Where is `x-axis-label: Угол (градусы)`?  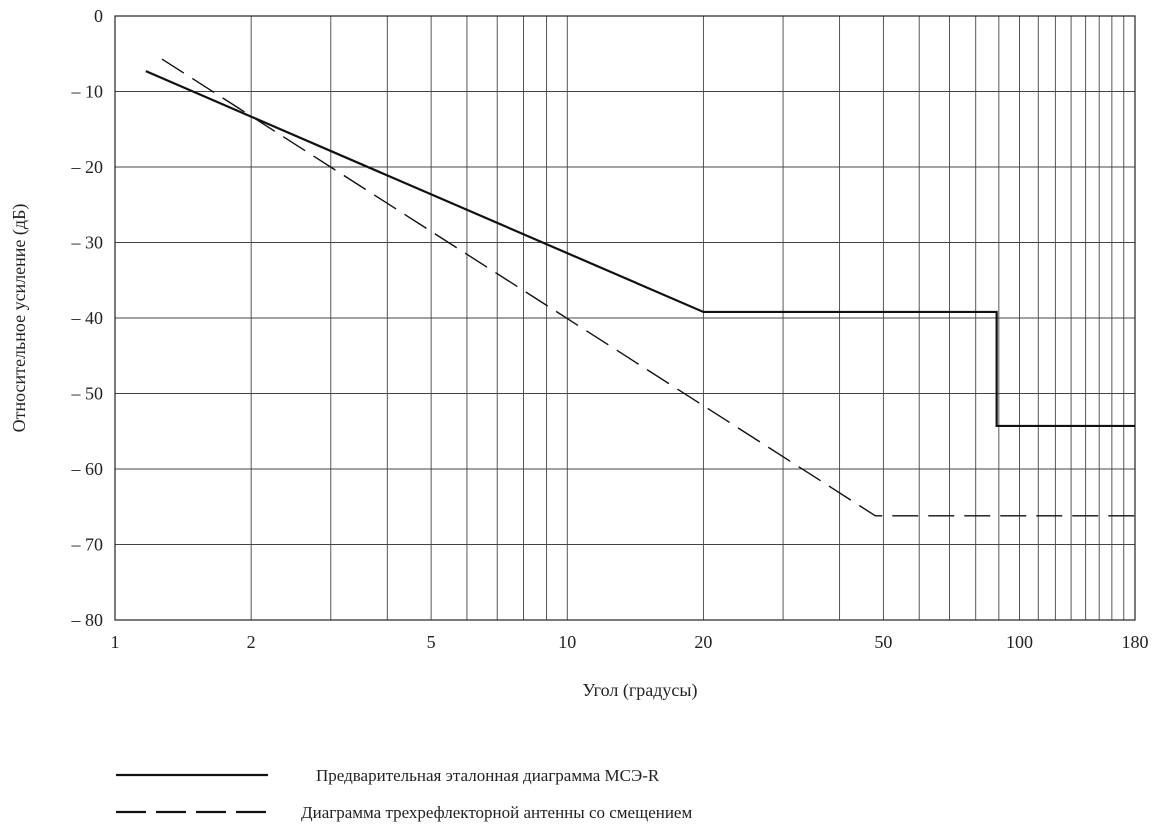 x-axis-label: Угол (градусы) is located at coordinates (640, 690).